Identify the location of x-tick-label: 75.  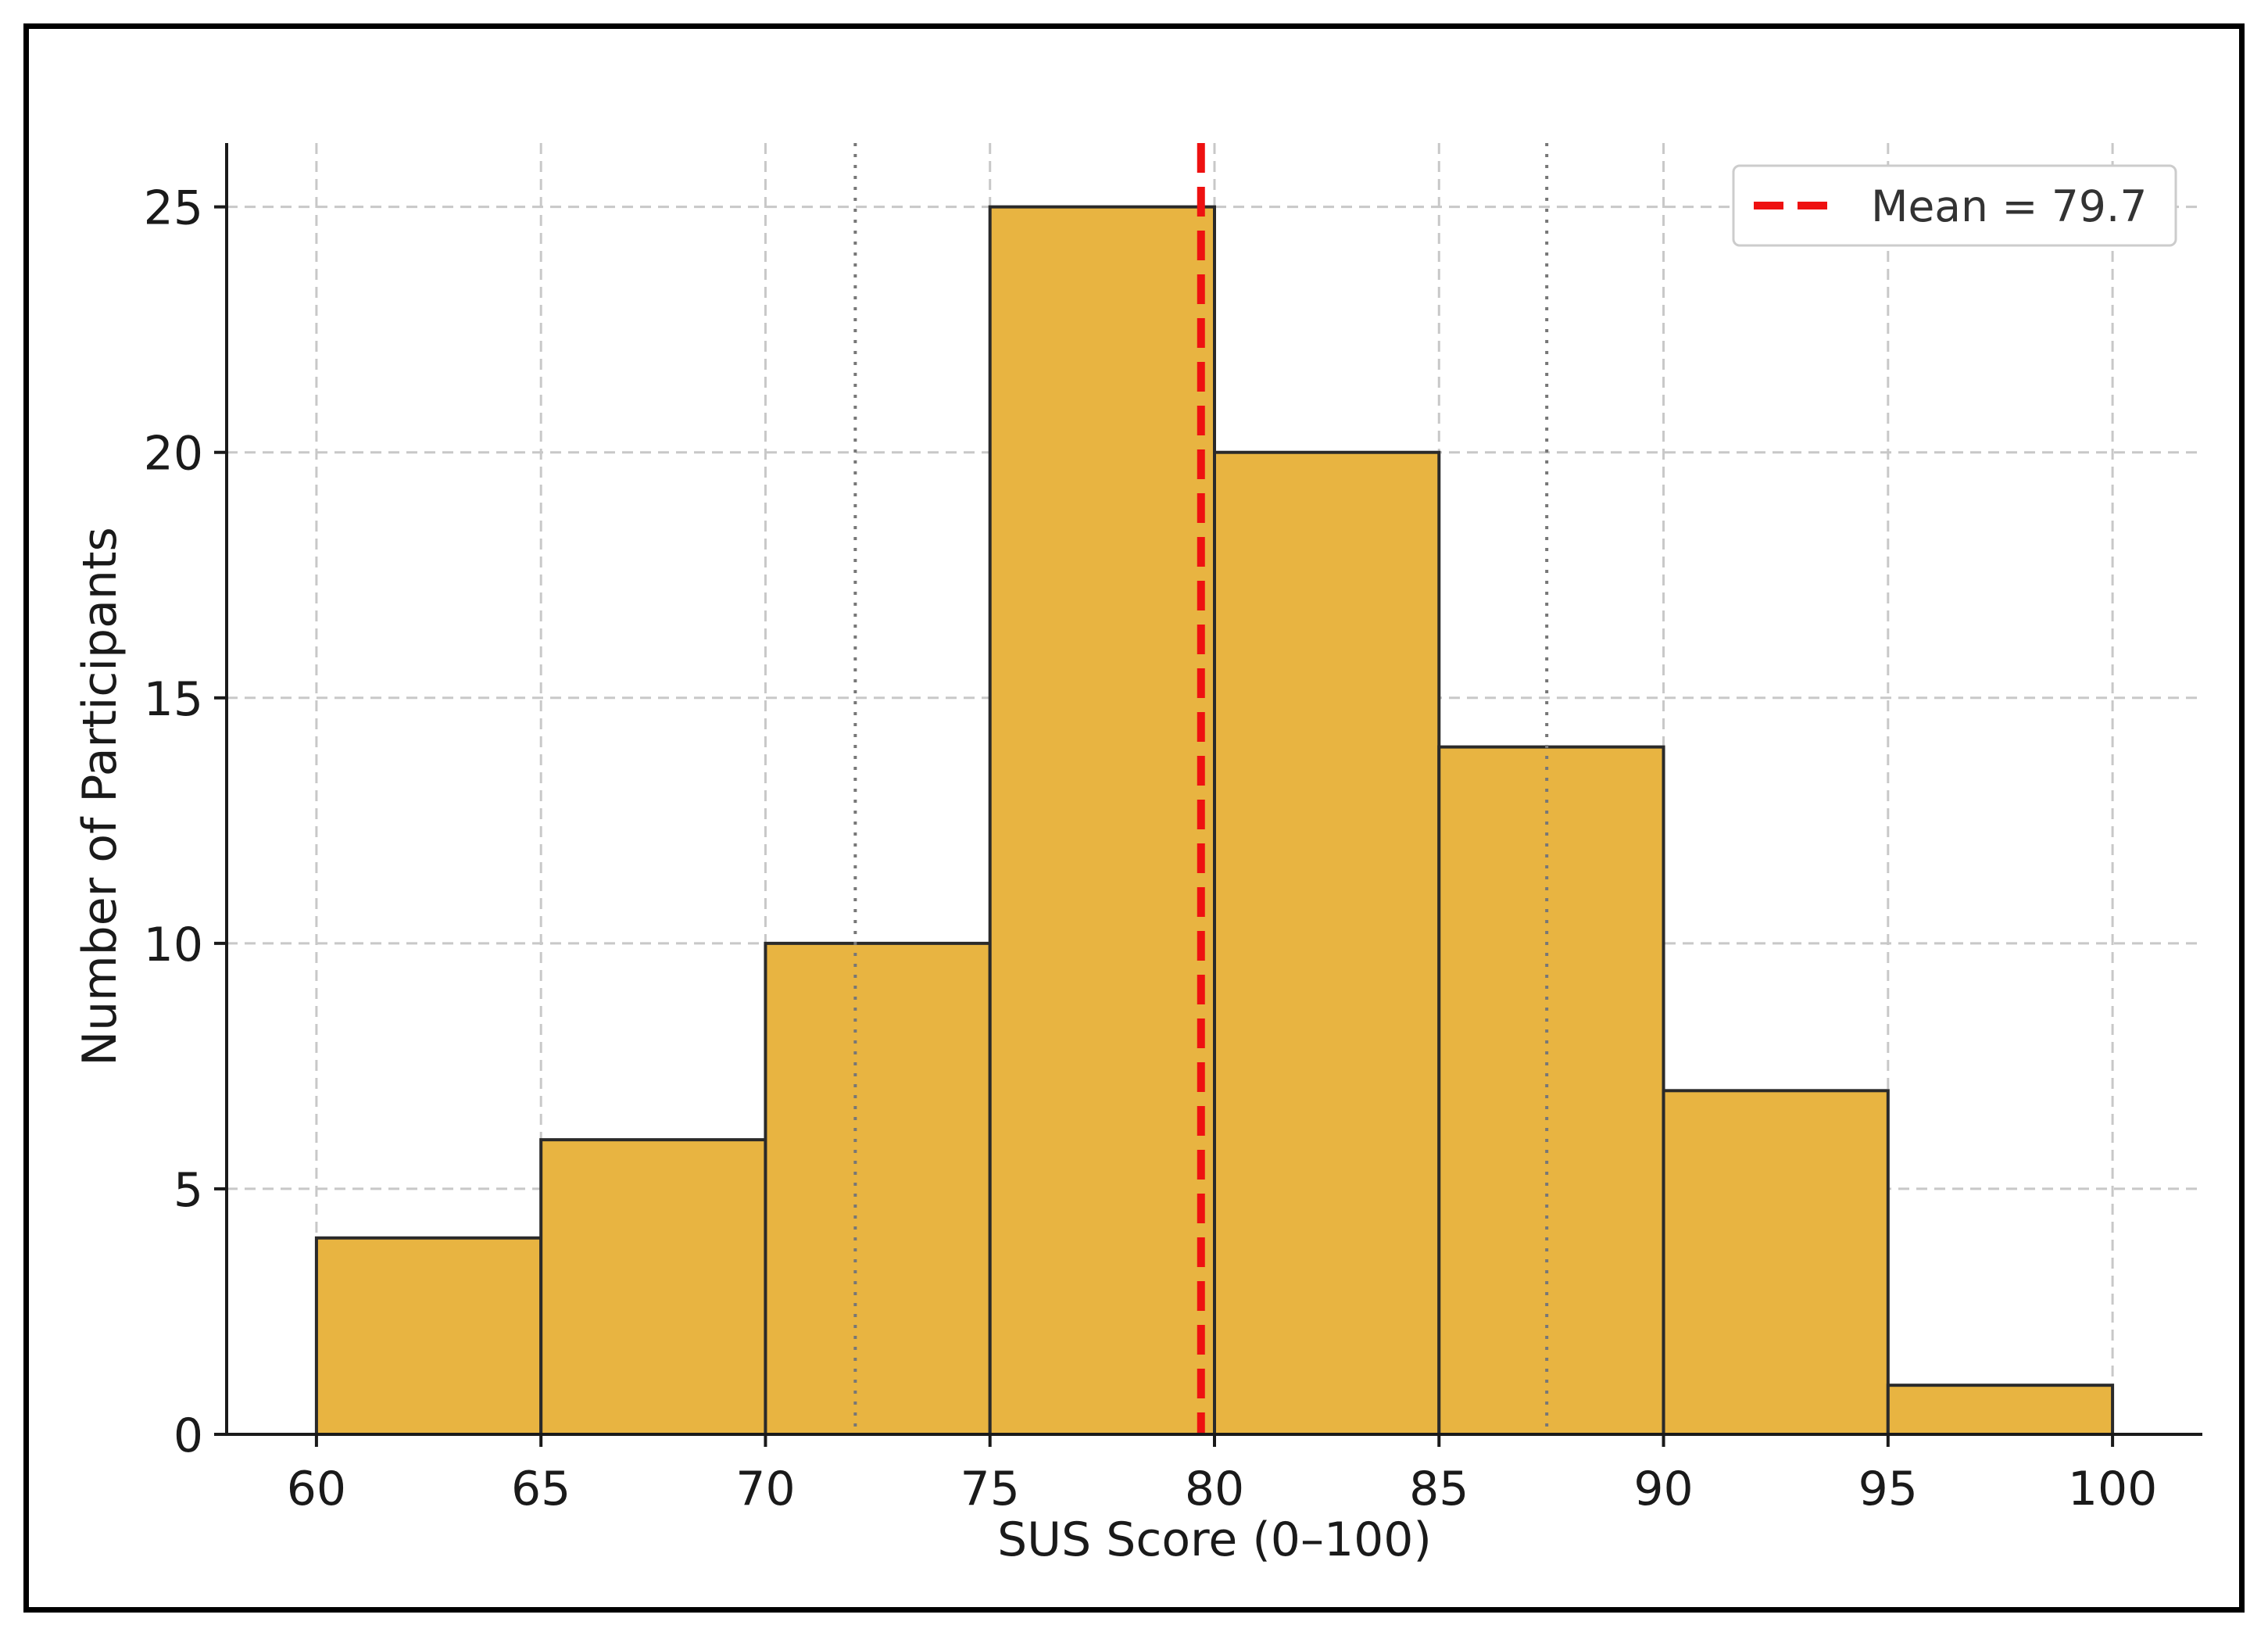
(991, 1489).